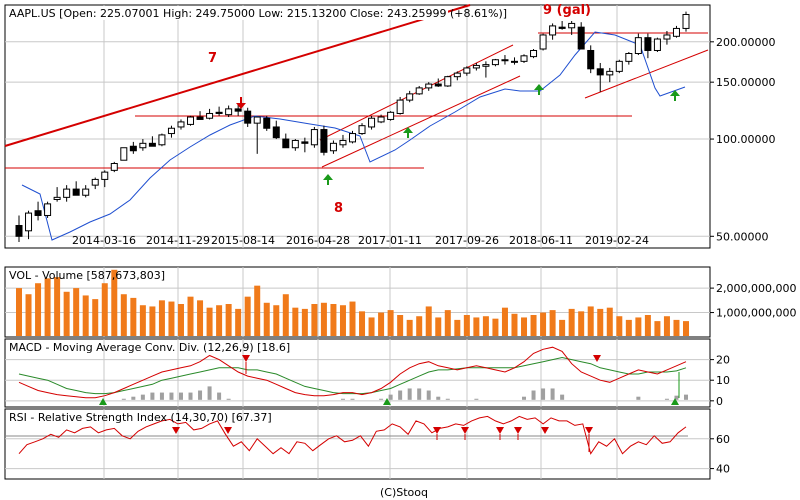 This screenshot has height=500, width=800. Describe the element at coordinates (352, 302) in the screenshot. I see `volume-bars` at that location.